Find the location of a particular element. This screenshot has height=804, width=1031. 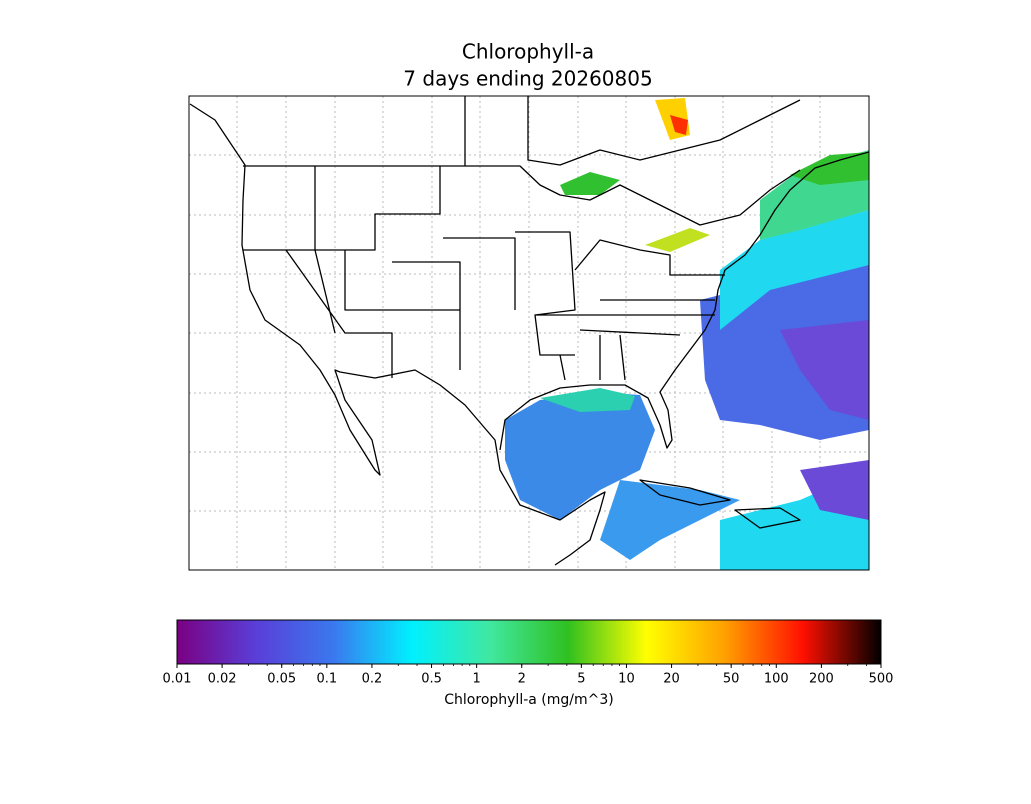

tick-label: 0.02 is located at coordinates (222, 679).